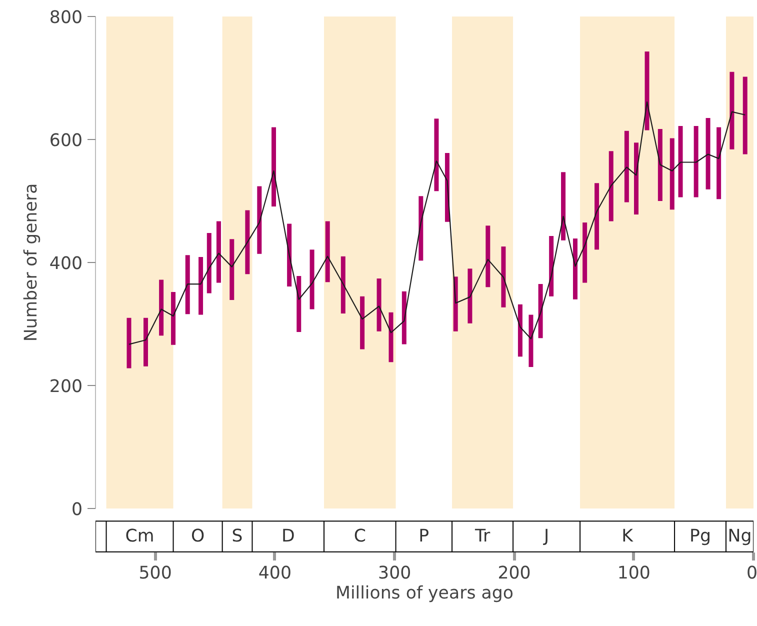 This screenshot has width=757, height=626. What do you see at coordinates (740, 536) in the screenshot?
I see `band-label: Ng` at bounding box center [740, 536].